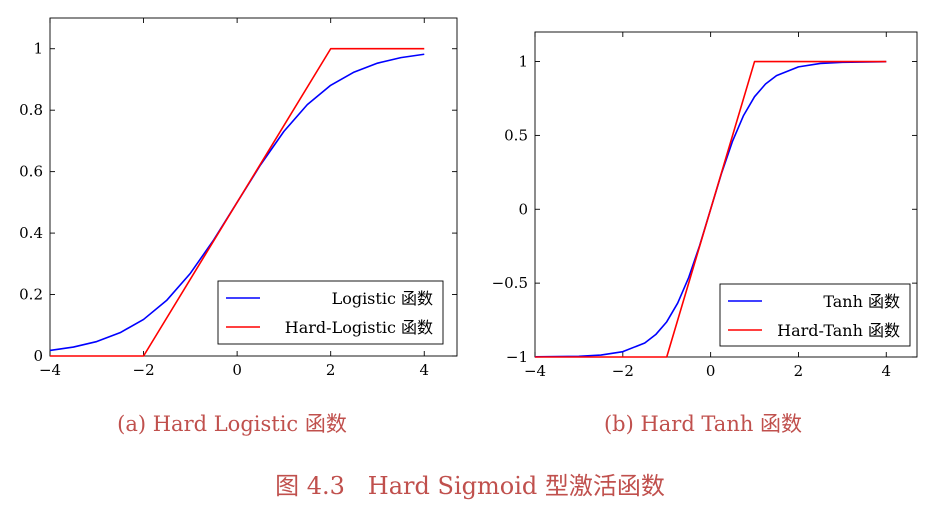 Image resolution: width=940 pixels, height=510 pixels. Describe the element at coordinates (31, 172) in the screenshot. I see `y-tick-label: 0.6` at that location.